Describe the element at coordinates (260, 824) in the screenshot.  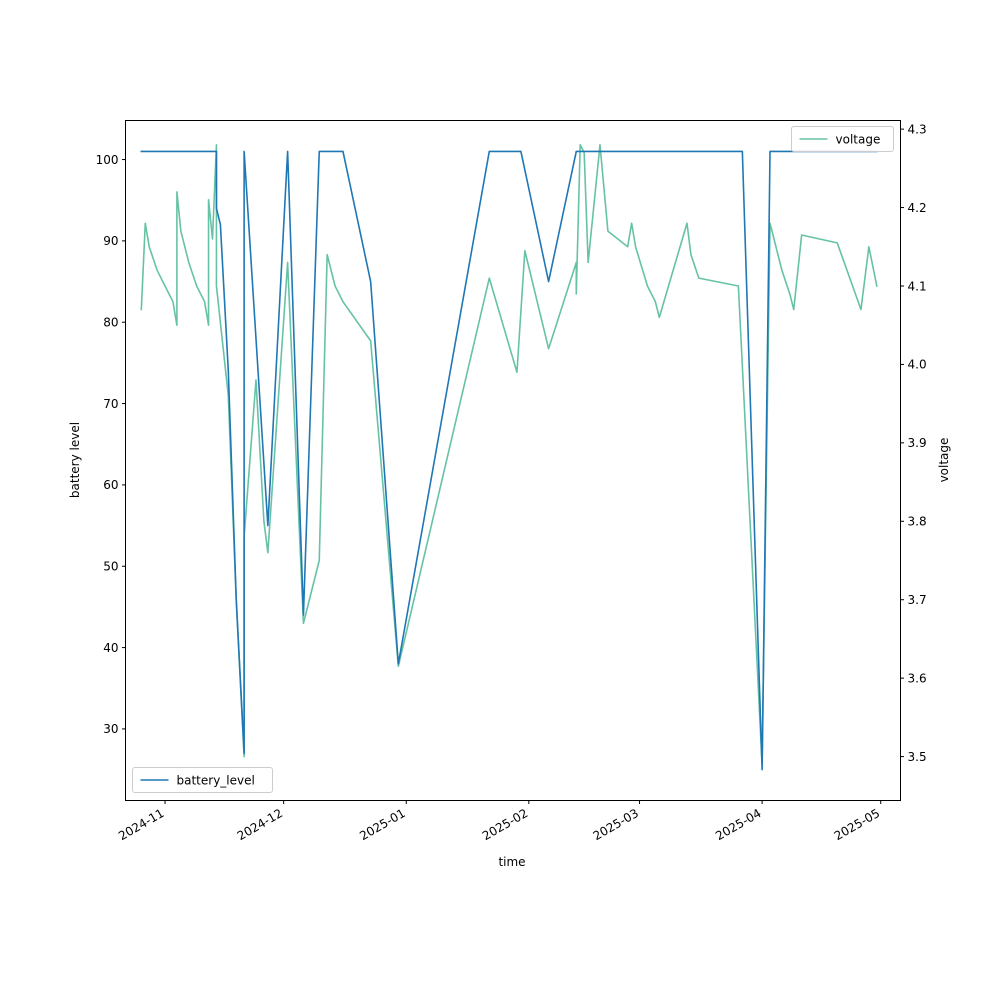
I see `x-tick-label: 2024-12` at that location.